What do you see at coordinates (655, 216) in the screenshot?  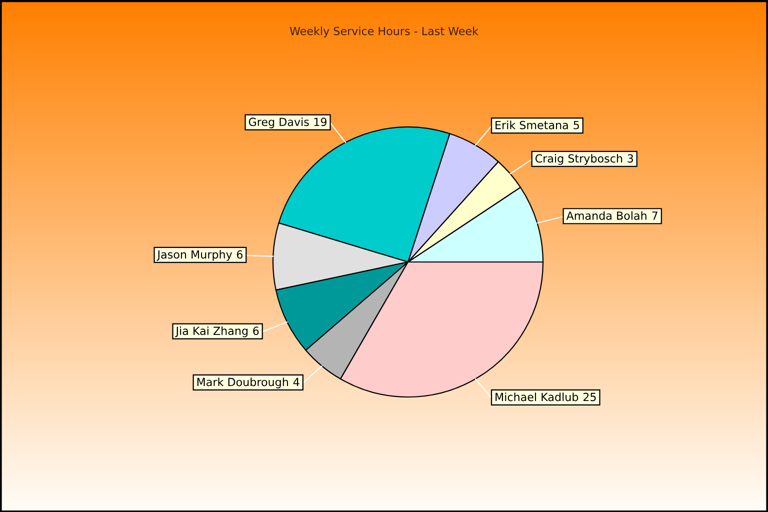 I see `data-label: 7` at bounding box center [655, 216].